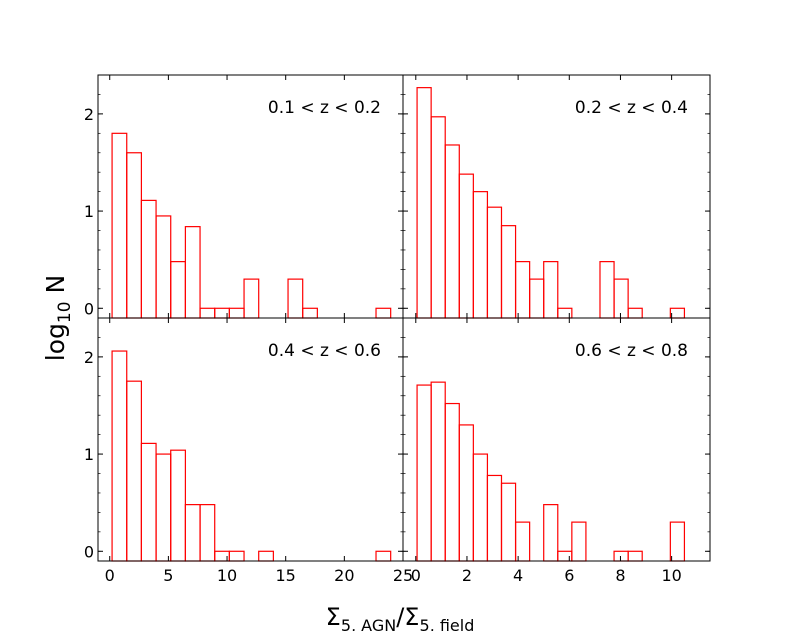 This screenshot has width=789, height=631. What do you see at coordinates (324, 351) in the screenshot?
I see `panel-title: 0.4 < z < 0.6` at bounding box center [324, 351].